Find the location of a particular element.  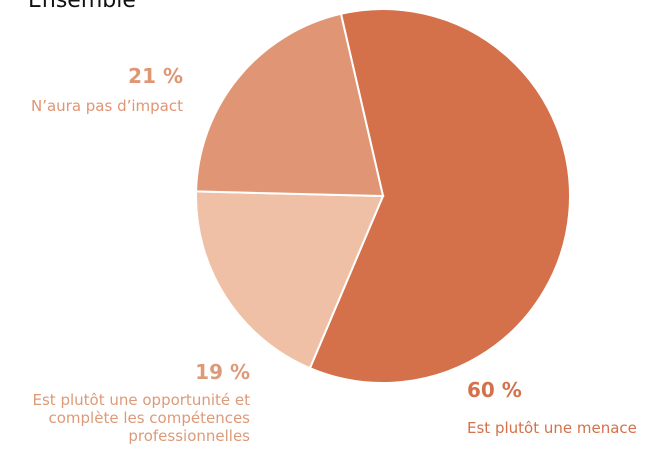

value-label: 21 % is located at coordinates (155, 76).